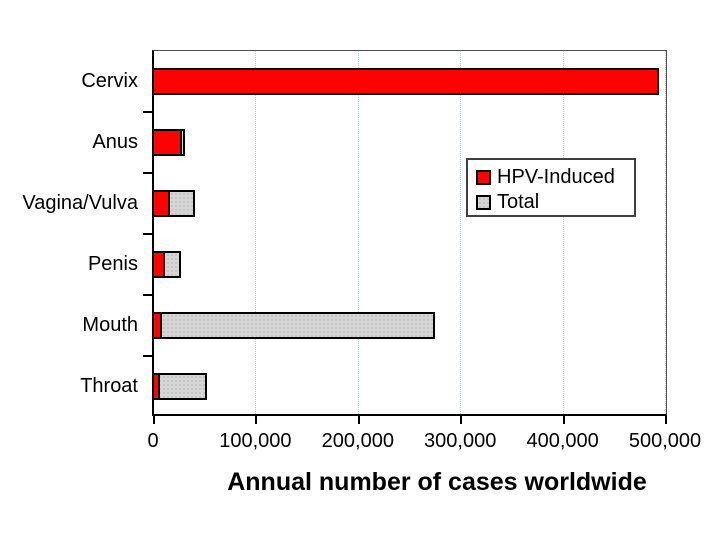  Describe the element at coordinates (518, 202) in the screenshot. I see `legend-label-total: Total` at that location.